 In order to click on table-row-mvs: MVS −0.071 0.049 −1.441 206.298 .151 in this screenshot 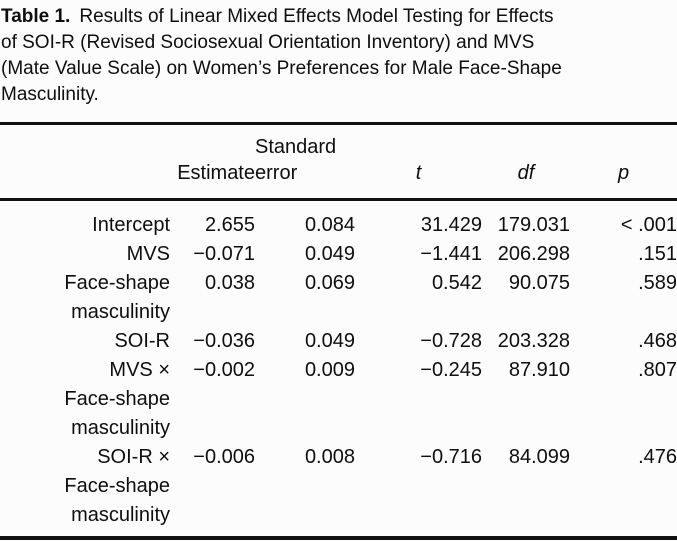, I will do `click(338, 254)`.